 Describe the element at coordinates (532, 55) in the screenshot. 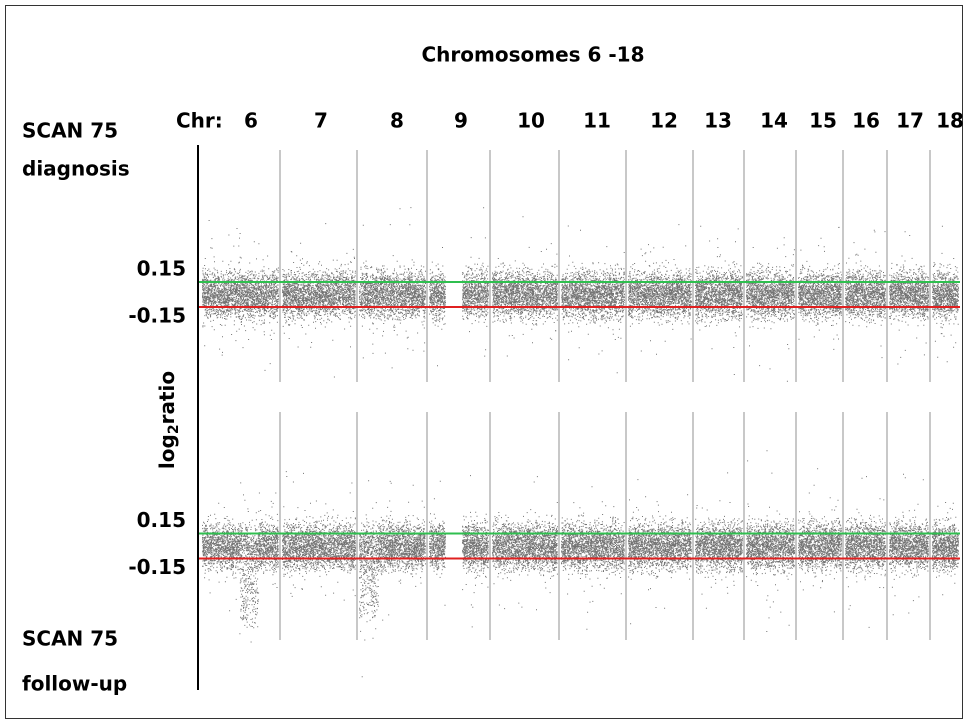

I see `title: Chromosomes 6 -18` at that location.